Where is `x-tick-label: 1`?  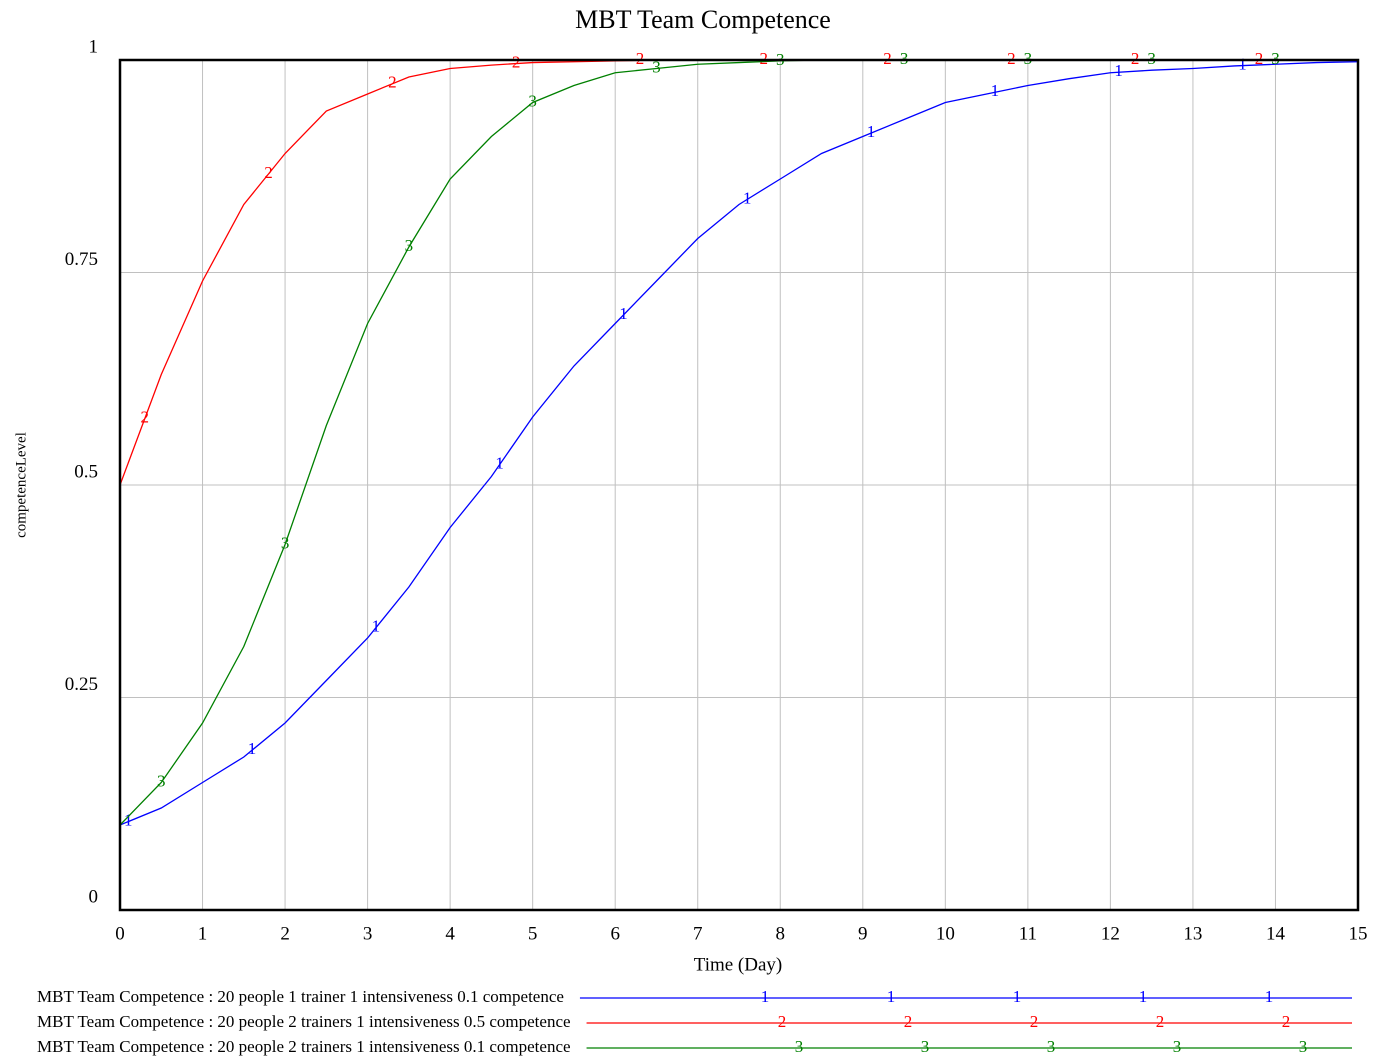
x-tick-label: 1 is located at coordinates (203, 933).